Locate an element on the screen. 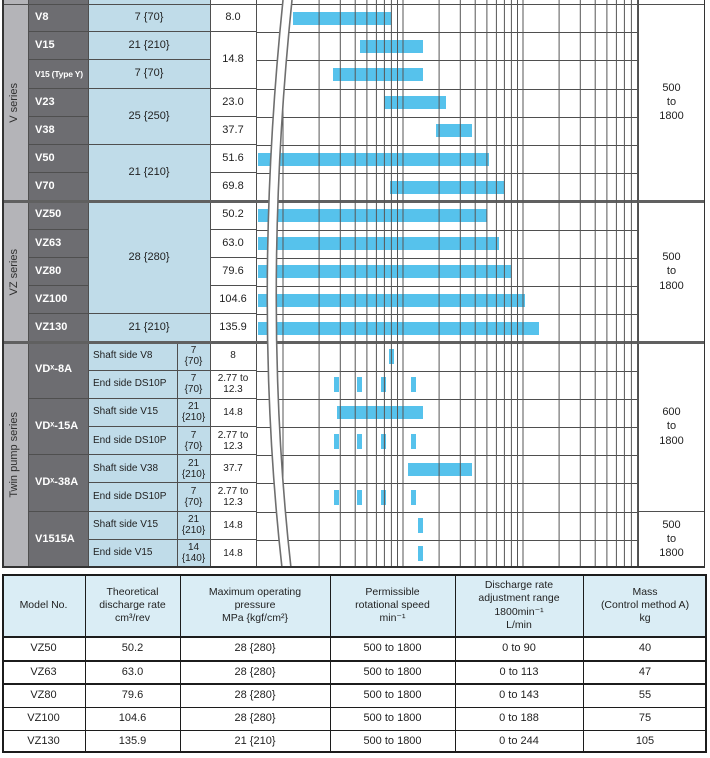 Image resolution: width=710 pixels, height=758 pixels. spec-cell: 0 to 188 is located at coordinates (519, 718).